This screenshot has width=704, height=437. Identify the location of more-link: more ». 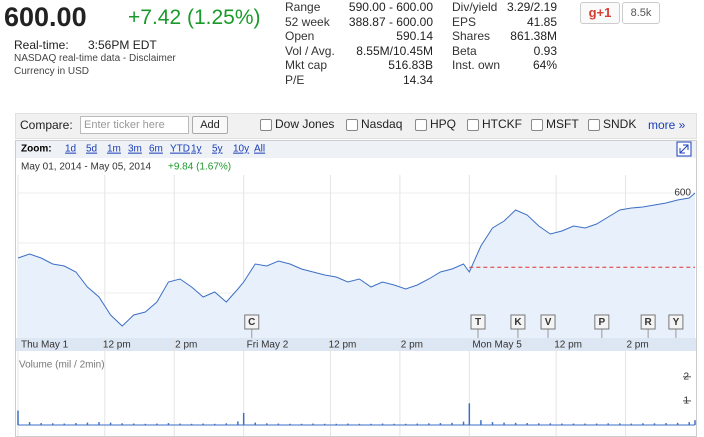
(667, 125).